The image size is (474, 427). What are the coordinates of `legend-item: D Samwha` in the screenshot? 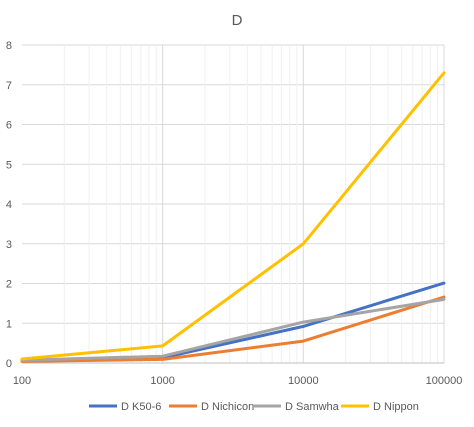 It's located at (296, 407).